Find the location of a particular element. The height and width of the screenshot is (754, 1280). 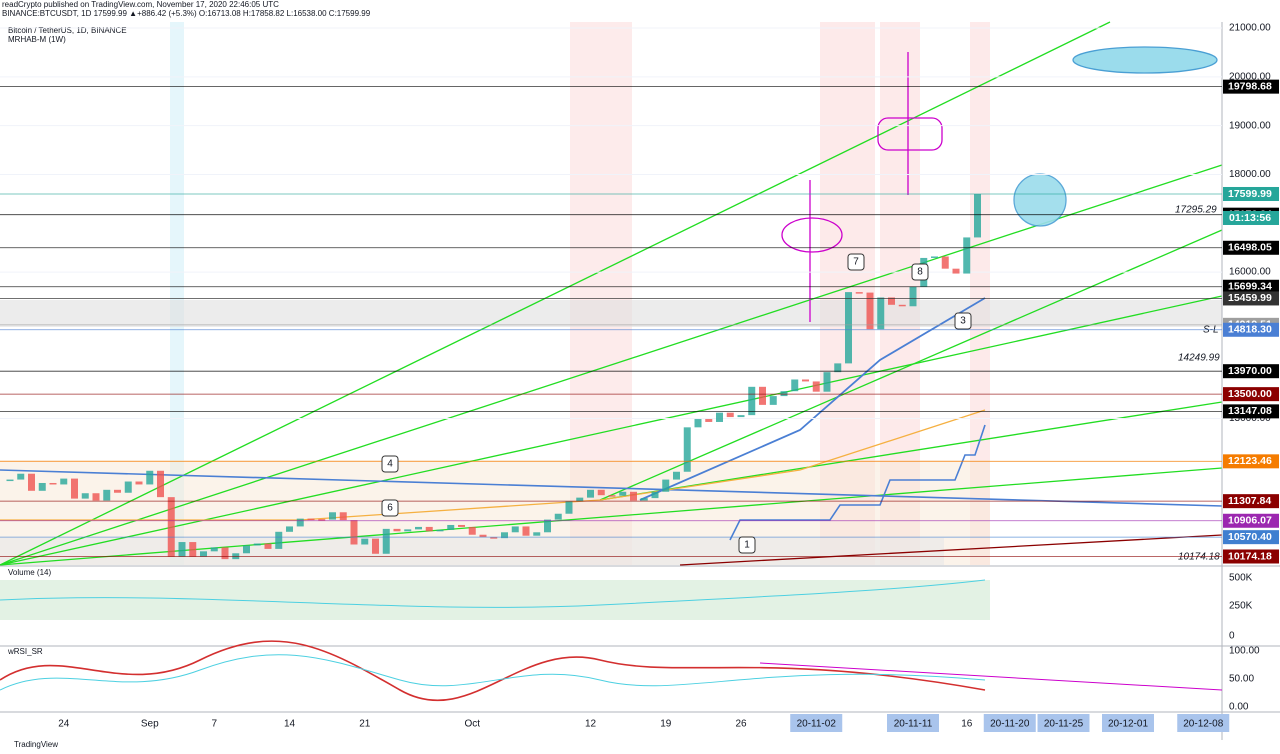

callout-label: 4 is located at coordinates (390, 464).